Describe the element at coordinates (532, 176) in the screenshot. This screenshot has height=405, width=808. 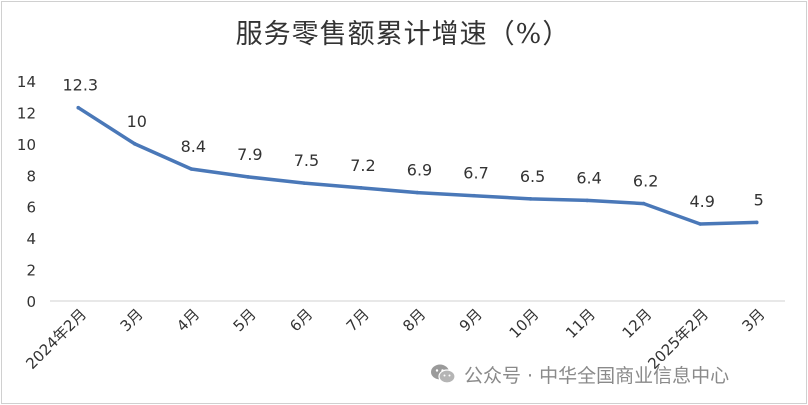
I see `data-label: 6.5` at that location.